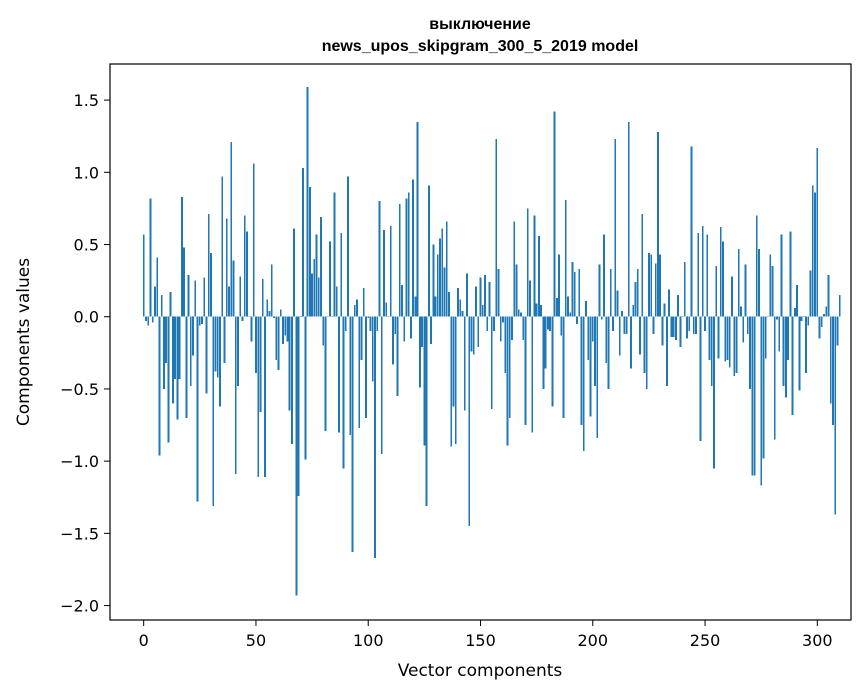  What do you see at coordinates (705, 640) in the screenshot?
I see `x-tick-label: 250` at bounding box center [705, 640].